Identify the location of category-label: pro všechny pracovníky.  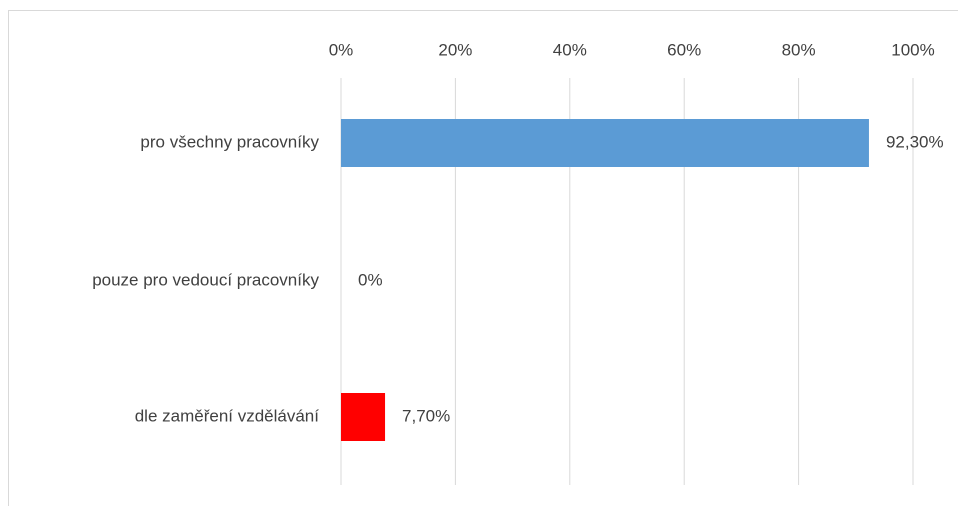
(229, 141).